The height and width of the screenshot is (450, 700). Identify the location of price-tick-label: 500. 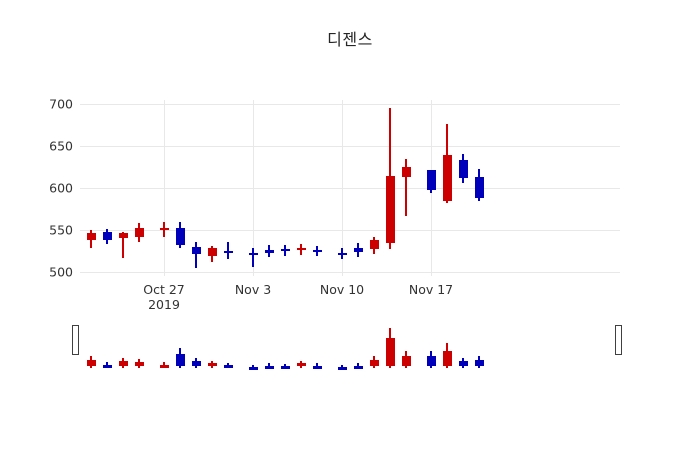
(61, 272).